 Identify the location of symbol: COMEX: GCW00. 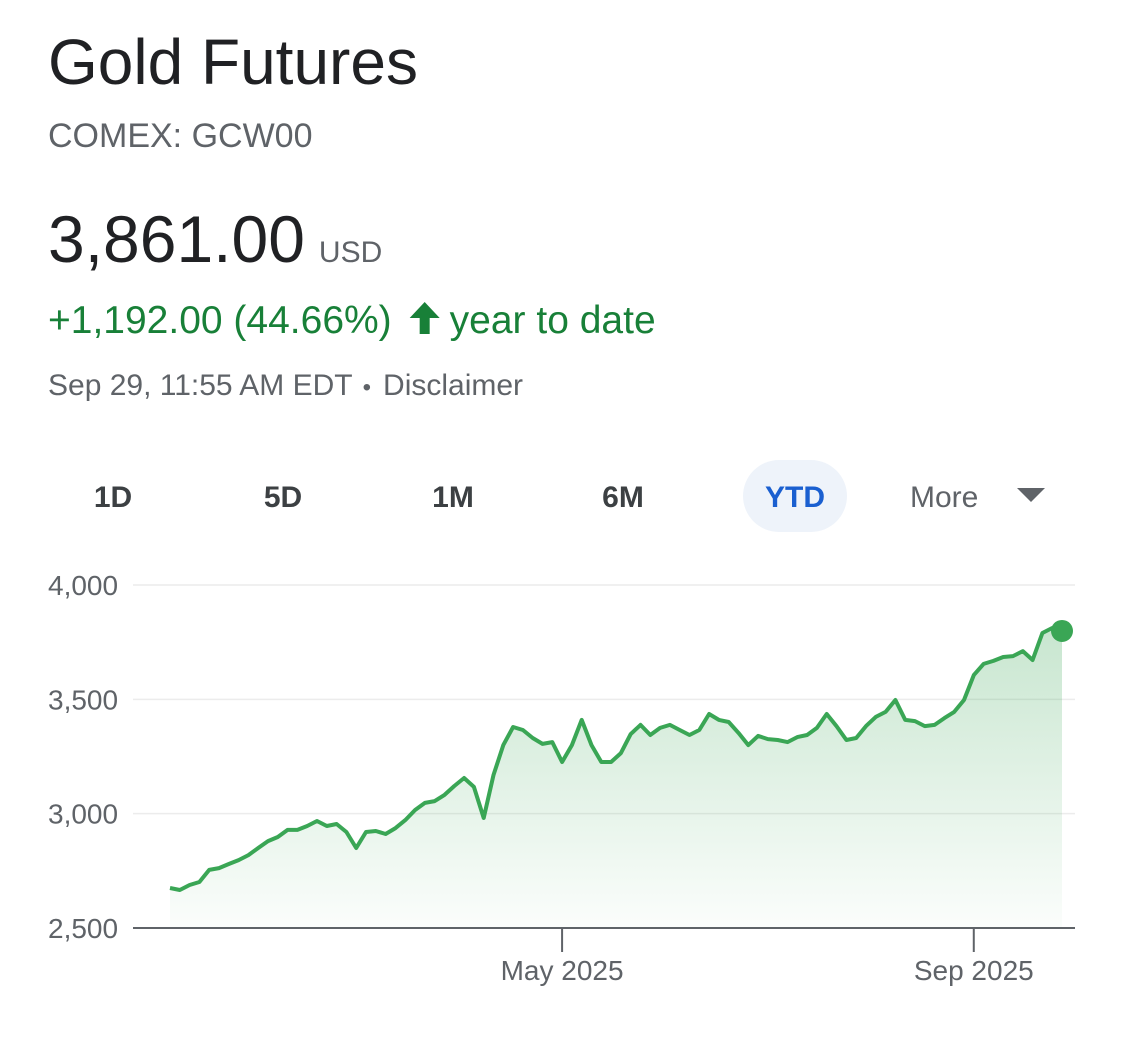
(180, 136).